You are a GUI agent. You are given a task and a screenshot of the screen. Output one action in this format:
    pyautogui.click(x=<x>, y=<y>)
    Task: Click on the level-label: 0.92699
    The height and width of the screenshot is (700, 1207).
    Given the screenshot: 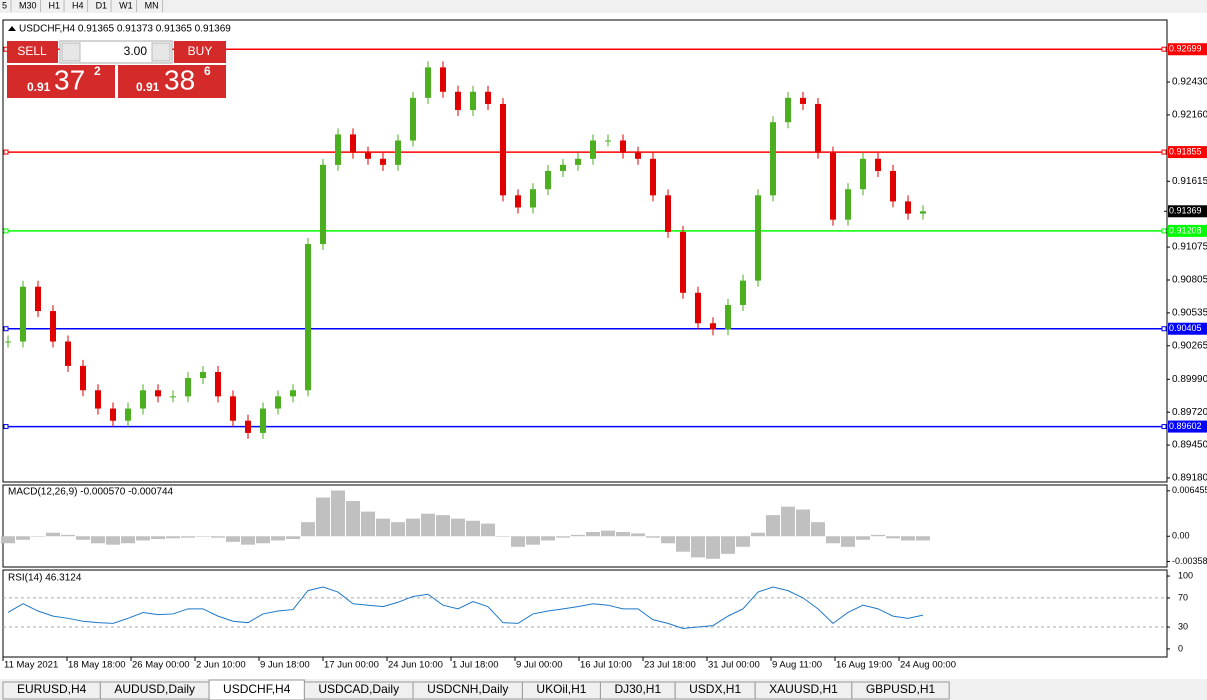 What is the action you would take?
    pyautogui.click(x=1185, y=49)
    